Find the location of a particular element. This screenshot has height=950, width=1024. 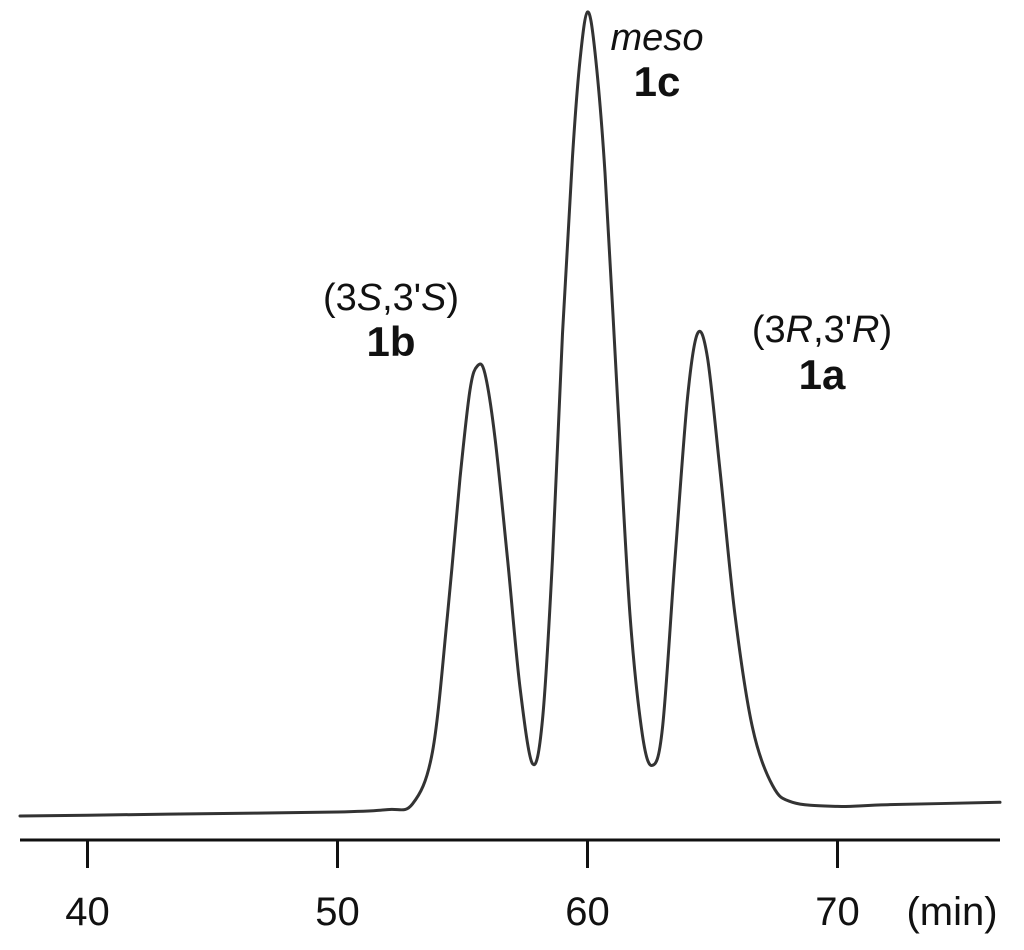

peak-label-1a: (3R,3'R) 1a is located at coordinates (822, 353).